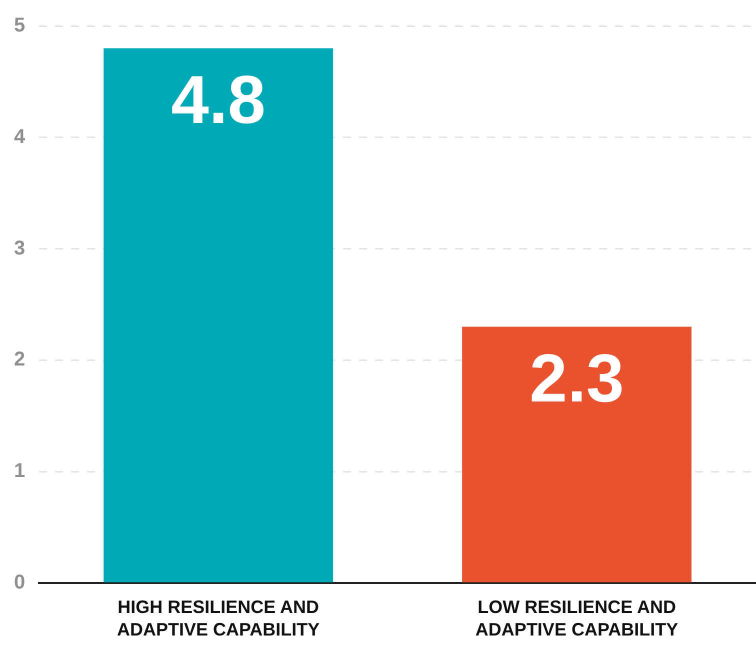  I want to click on y-tick-label: 5, so click(20, 25).